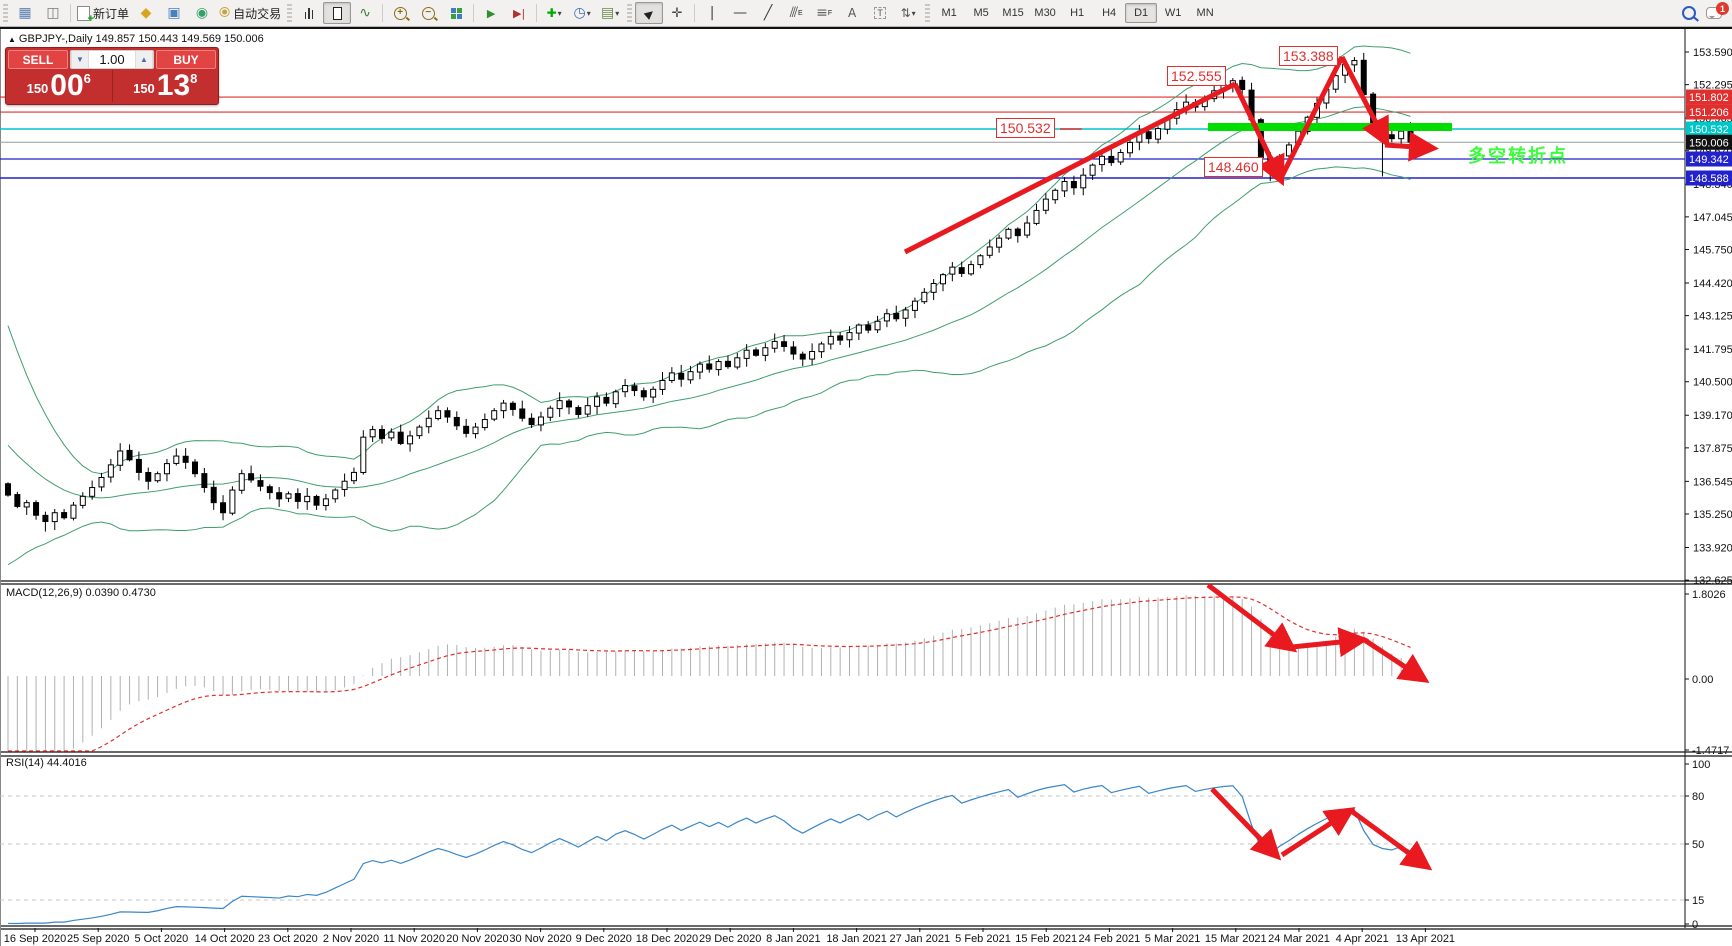  Describe the element at coordinates (1308, 56) in the screenshot. I see `annotation-peak2: 153.388` at that location.